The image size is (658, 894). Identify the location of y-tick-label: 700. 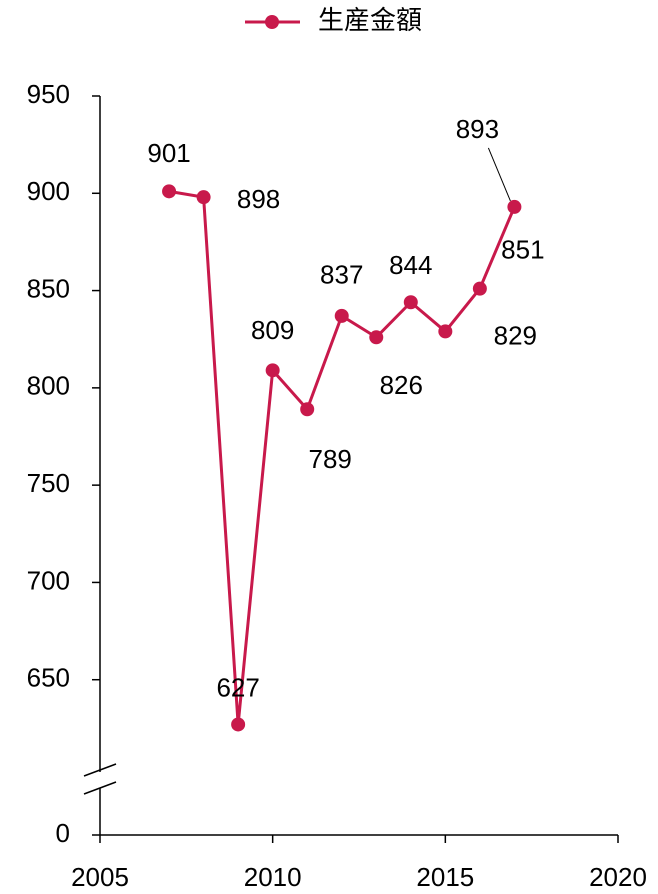
(48, 580).